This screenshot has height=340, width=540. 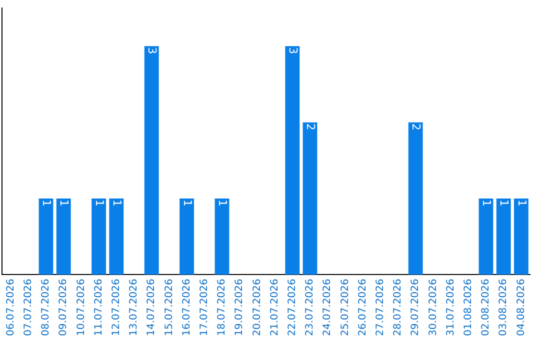 I want to click on x-tick-label: 25.07.2026, so click(x=345, y=307).